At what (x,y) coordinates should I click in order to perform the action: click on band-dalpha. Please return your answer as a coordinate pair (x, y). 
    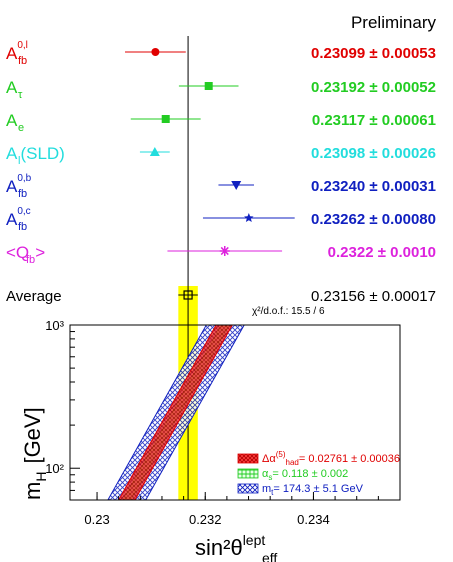
    Looking at the image, I should click on (175, 412).